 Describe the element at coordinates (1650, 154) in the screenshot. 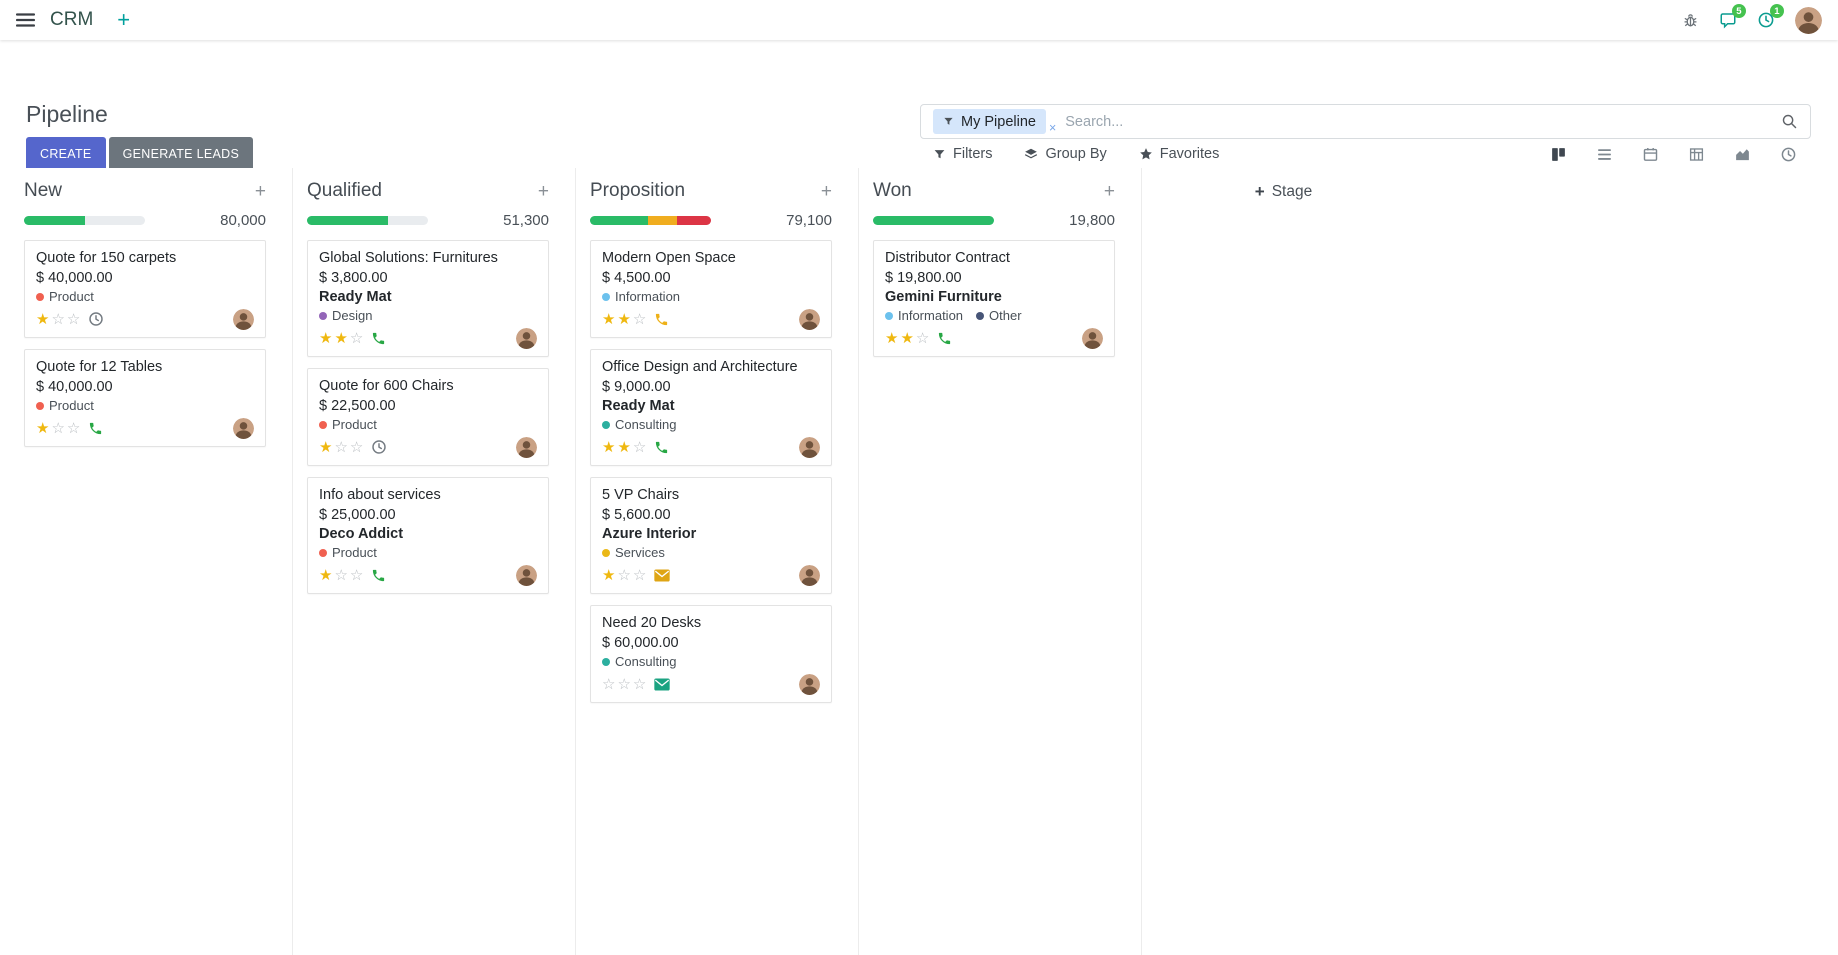

I see `view-calendar-button` at that location.